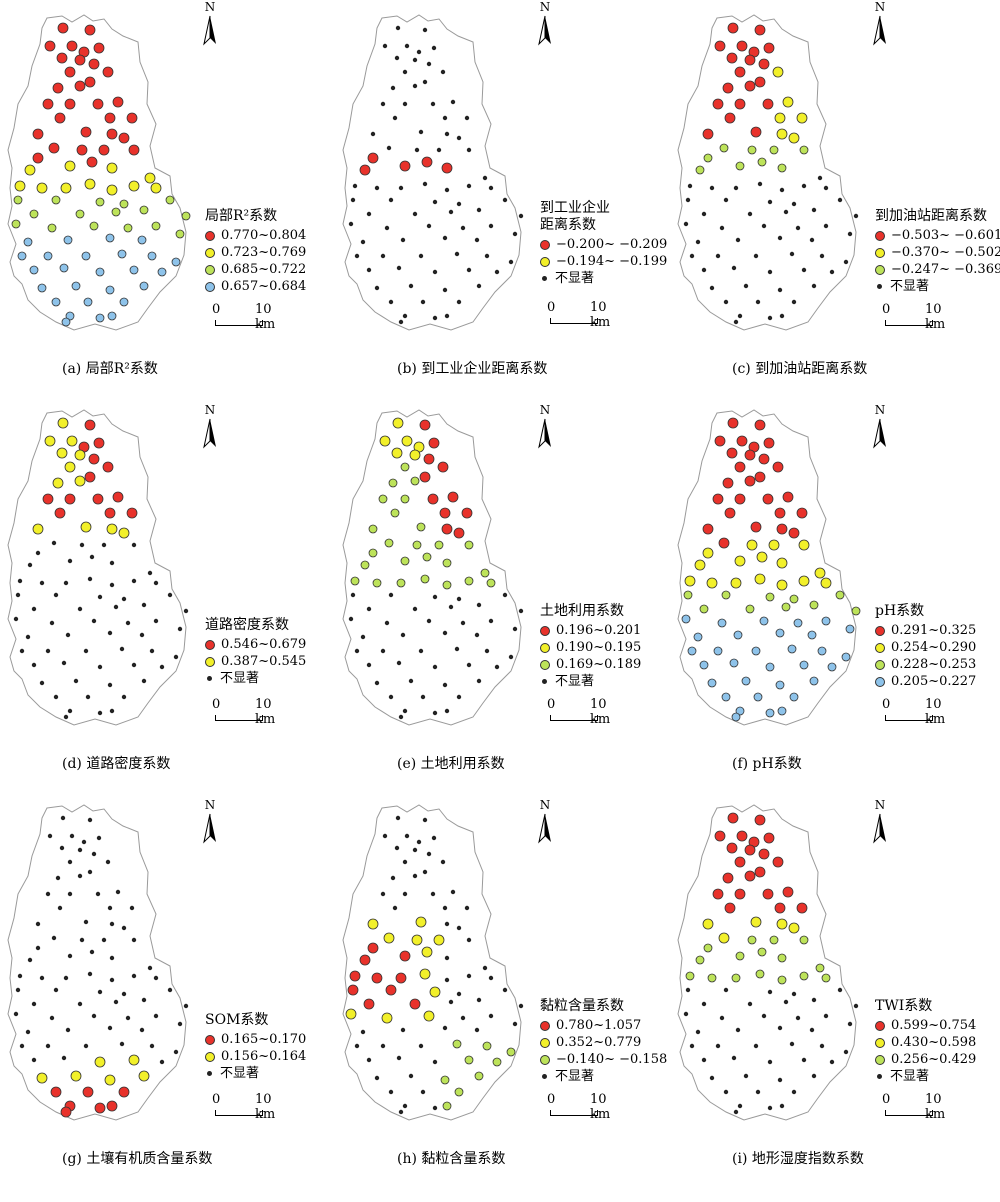 The width and height of the screenshot is (1000, 1202). What do you see at coordinates (599, 630) in the screenshot?
I see `legend-label: 0.196~0.201` at bounding box center [599, 630].